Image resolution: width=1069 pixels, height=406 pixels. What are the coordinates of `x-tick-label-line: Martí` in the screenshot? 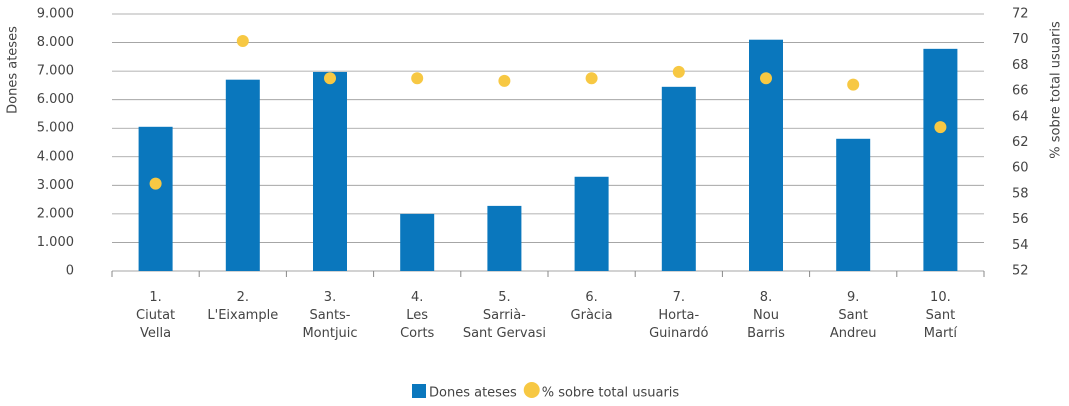 It's located at (941, 333).